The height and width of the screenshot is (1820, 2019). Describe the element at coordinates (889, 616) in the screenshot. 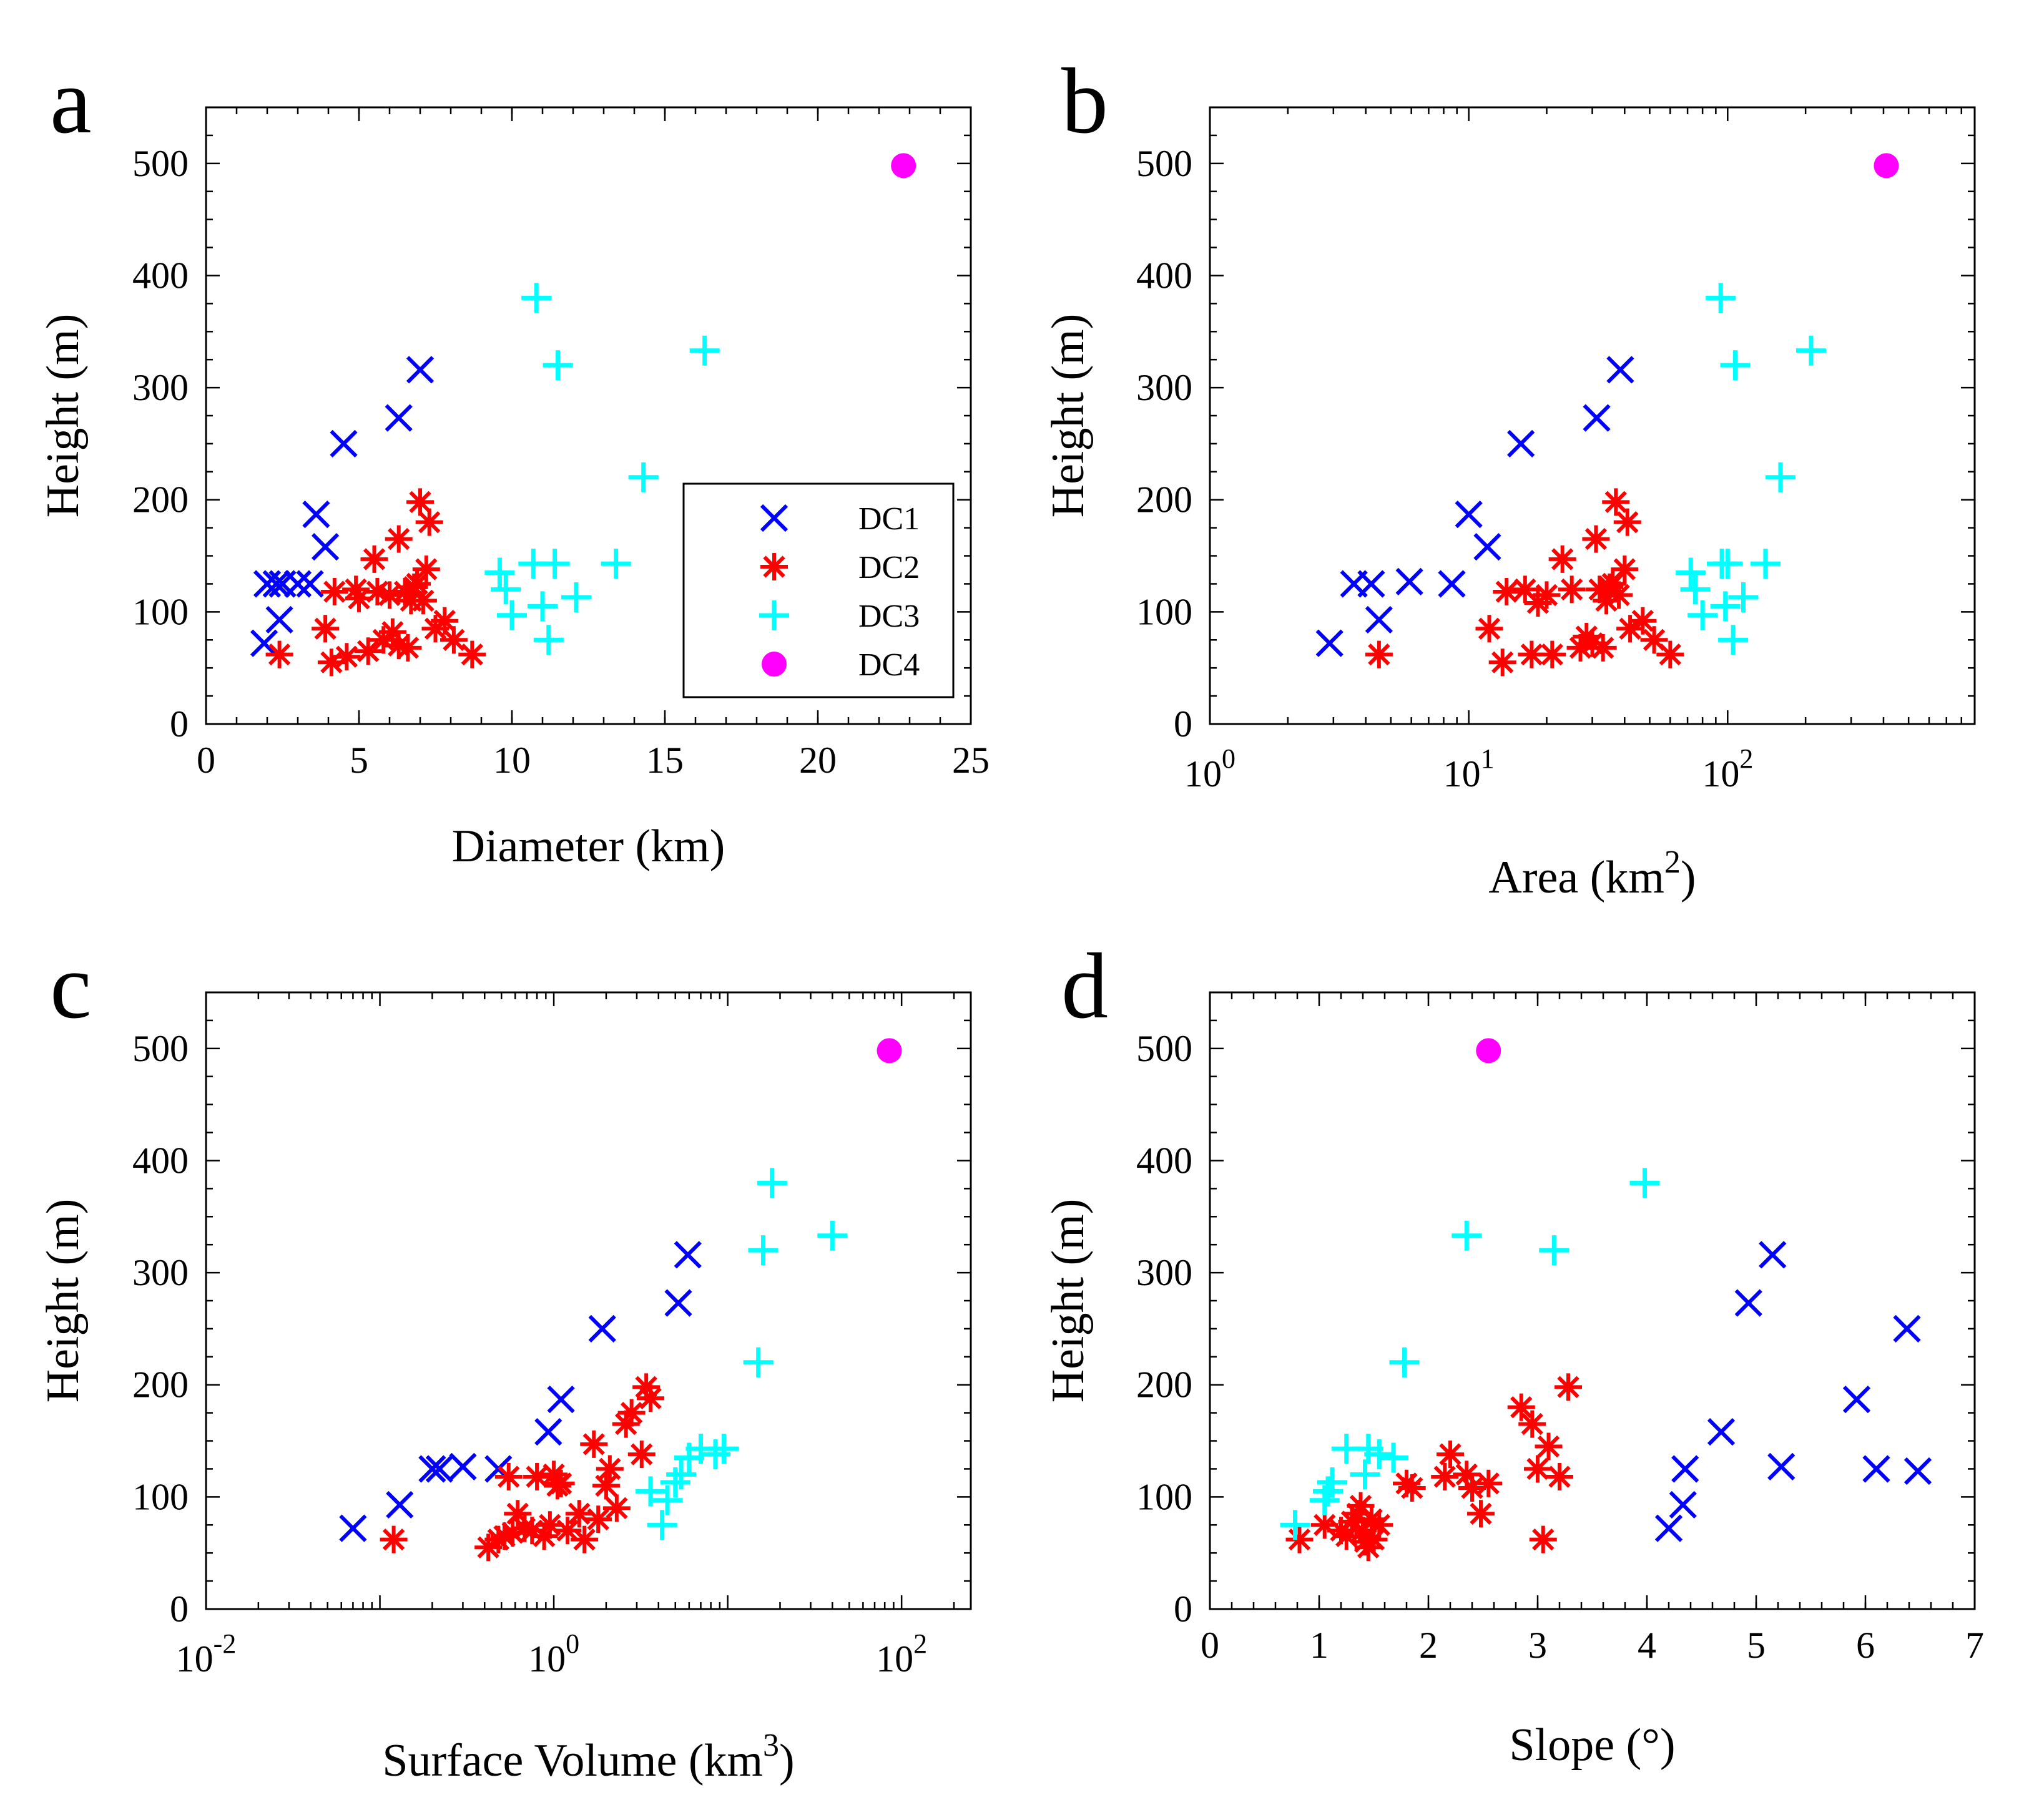

I see `legend-label: DC3` at that location.